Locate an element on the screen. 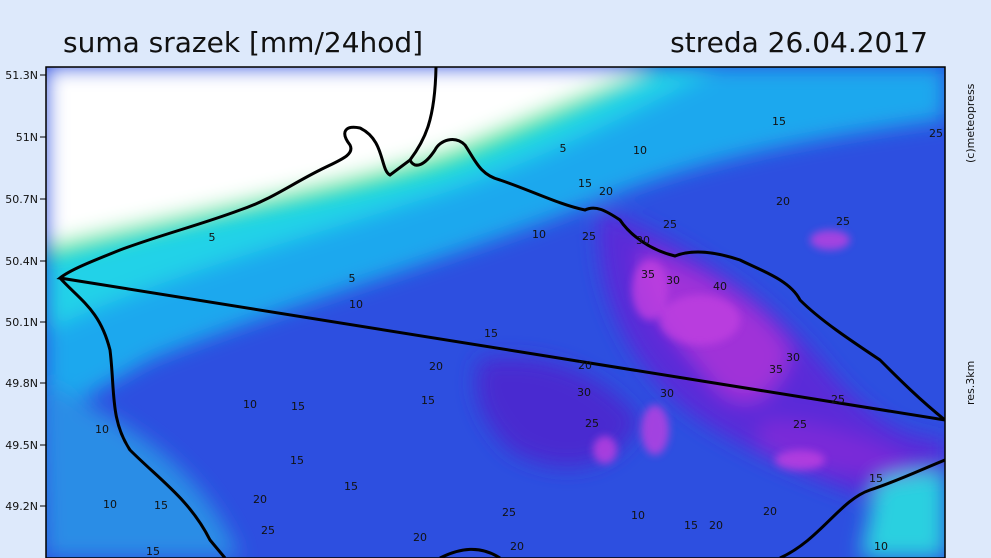 The height and width of the screenshot is (558, 991). lat-label: 49.2N is located at coordinates (21, 506).